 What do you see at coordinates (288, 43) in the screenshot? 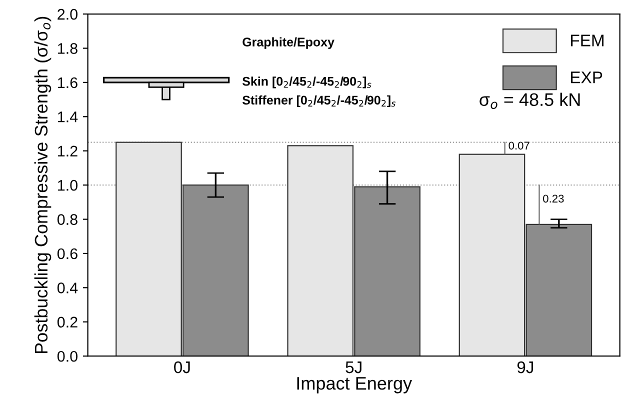
I see `annotation: Graphite/Epoxy` at bounding box center [288, 43].